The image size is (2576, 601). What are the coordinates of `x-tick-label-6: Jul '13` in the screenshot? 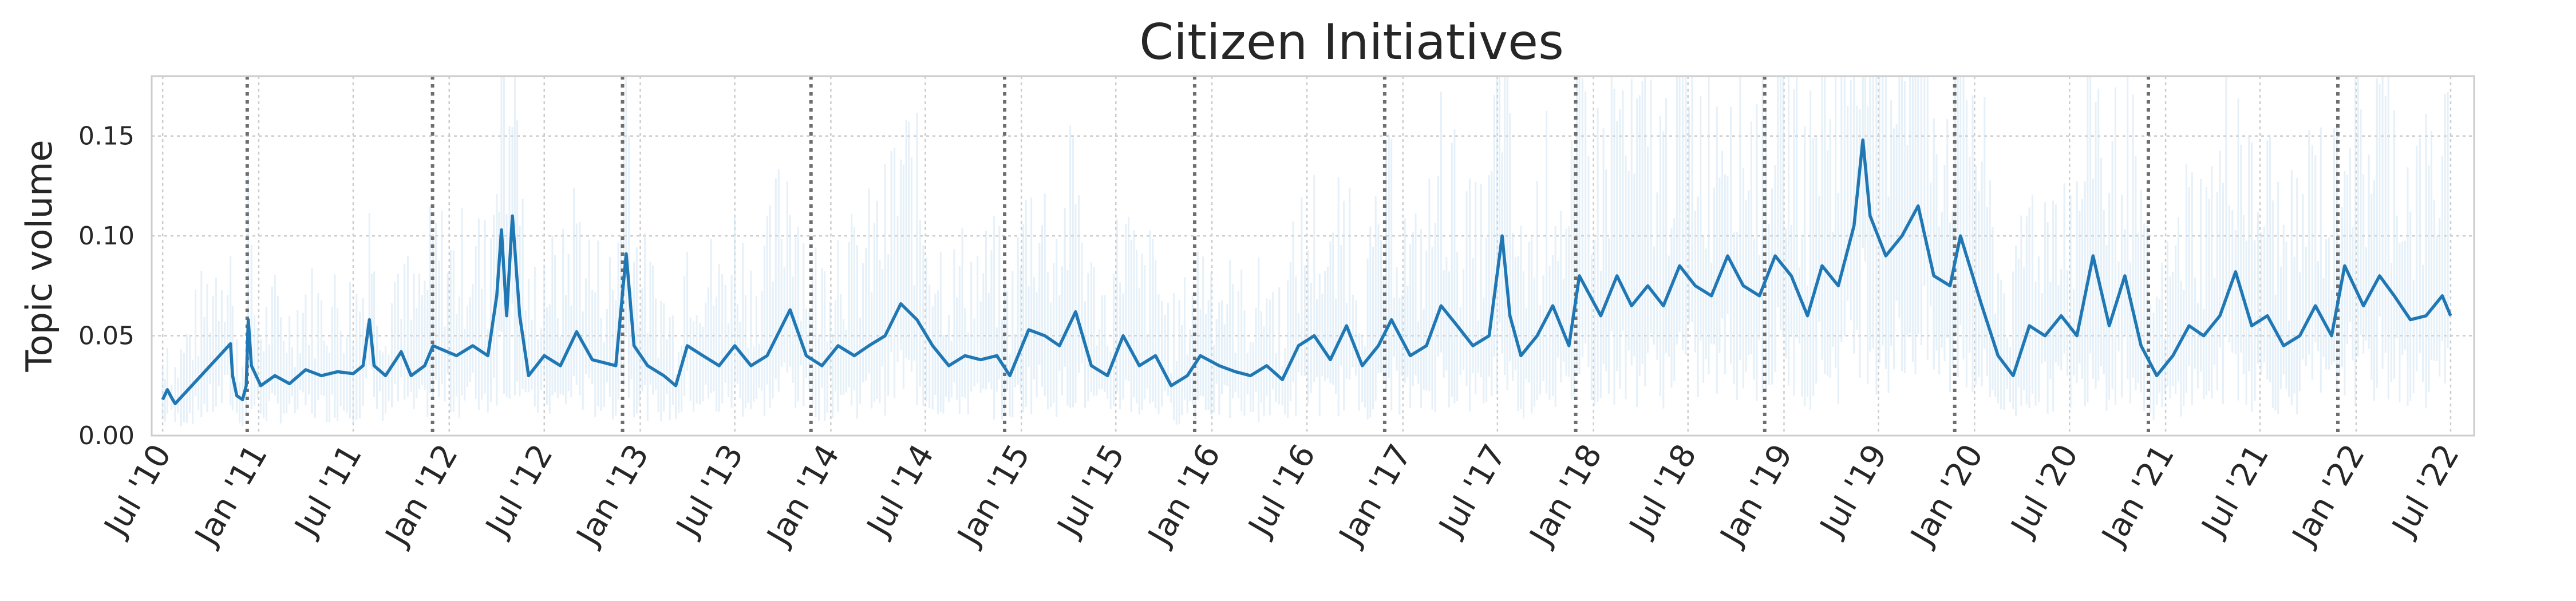 It's located at (710, 491).